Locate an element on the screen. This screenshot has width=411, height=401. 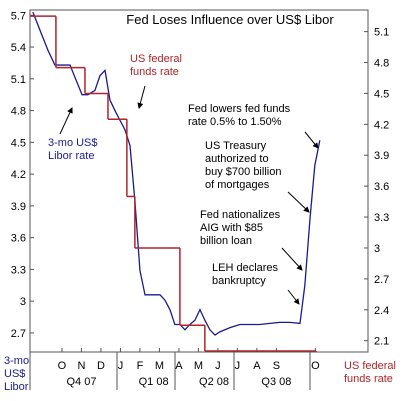
x-tick-label: F is located at coordinates (140, 366).